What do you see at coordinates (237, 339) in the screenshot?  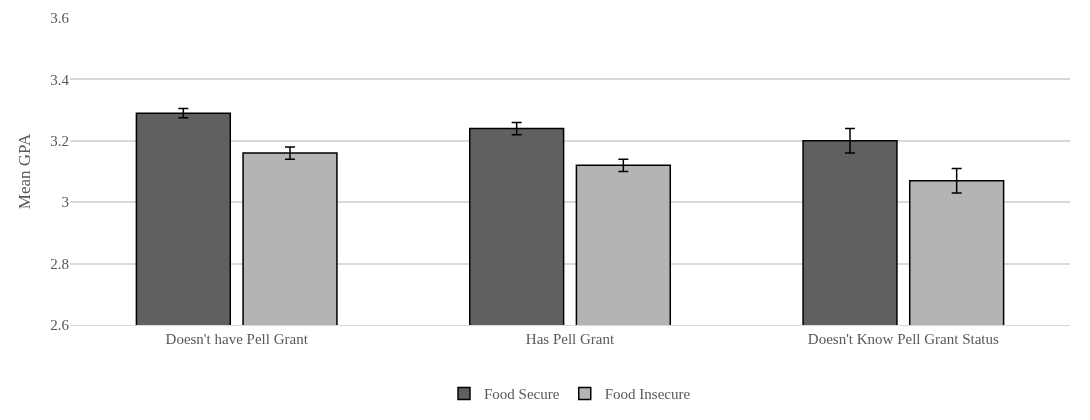 I see `x-tick-label: Doesn't have Pell Grant` at bounding box center [237, 339].